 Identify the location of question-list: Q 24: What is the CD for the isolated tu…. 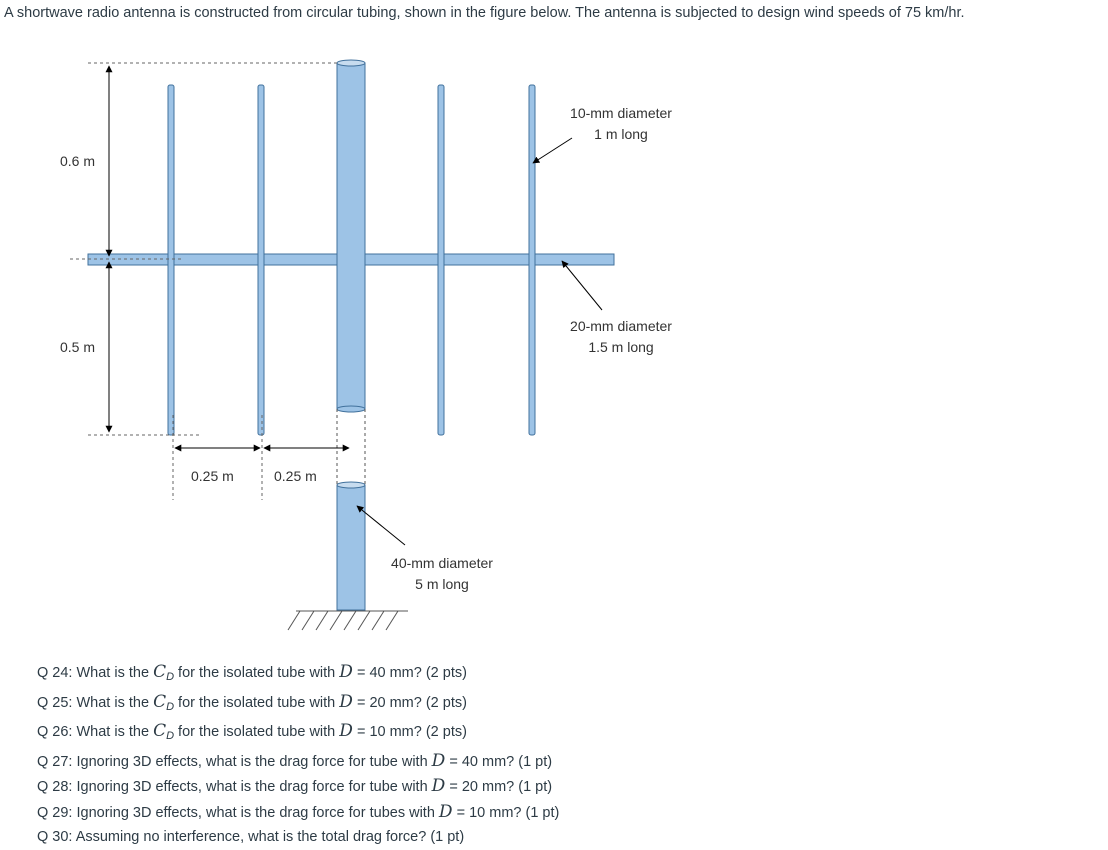
(298, 755).